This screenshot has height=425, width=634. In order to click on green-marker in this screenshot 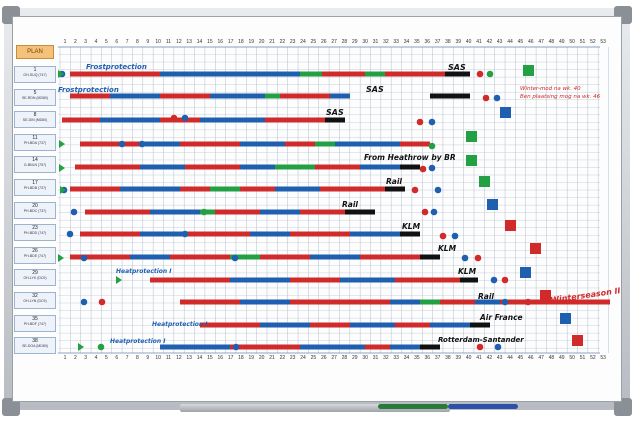, I will do `click(413, 406)`.